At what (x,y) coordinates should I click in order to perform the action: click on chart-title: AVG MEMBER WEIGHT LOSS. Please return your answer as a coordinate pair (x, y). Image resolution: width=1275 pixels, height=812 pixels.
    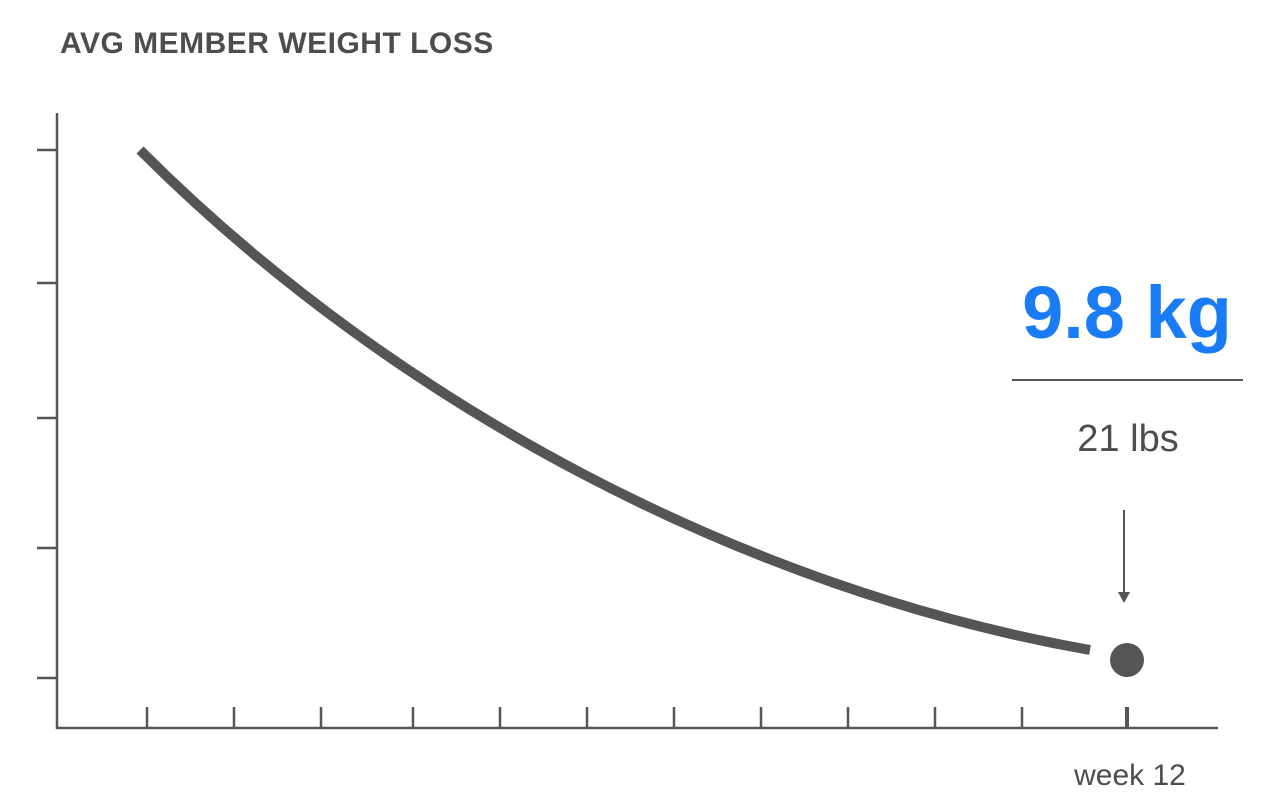
    Looking at the image, I should click on (277, 43).